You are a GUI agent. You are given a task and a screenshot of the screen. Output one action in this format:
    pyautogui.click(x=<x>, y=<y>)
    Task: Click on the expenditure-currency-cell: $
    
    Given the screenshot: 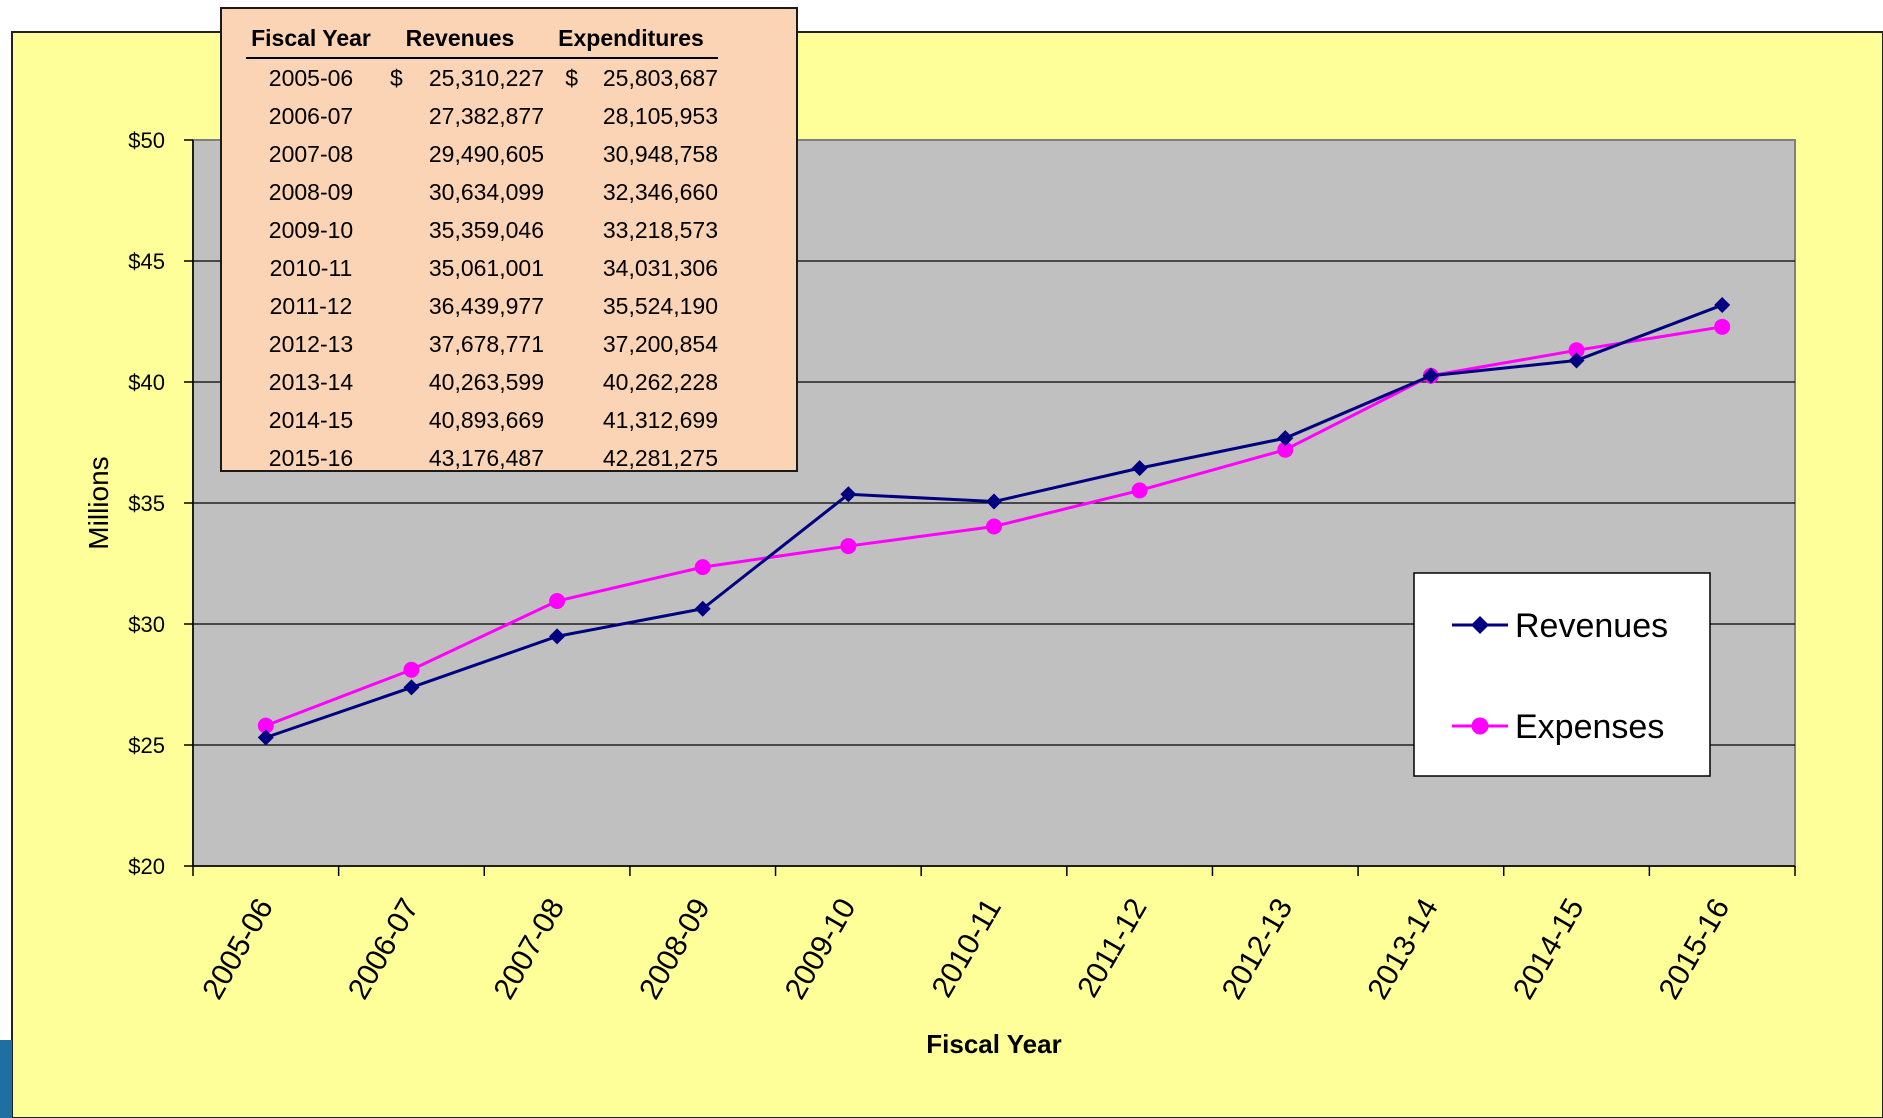 What is the action you would take?
    pyautogui.click(x=571, y=77)
    